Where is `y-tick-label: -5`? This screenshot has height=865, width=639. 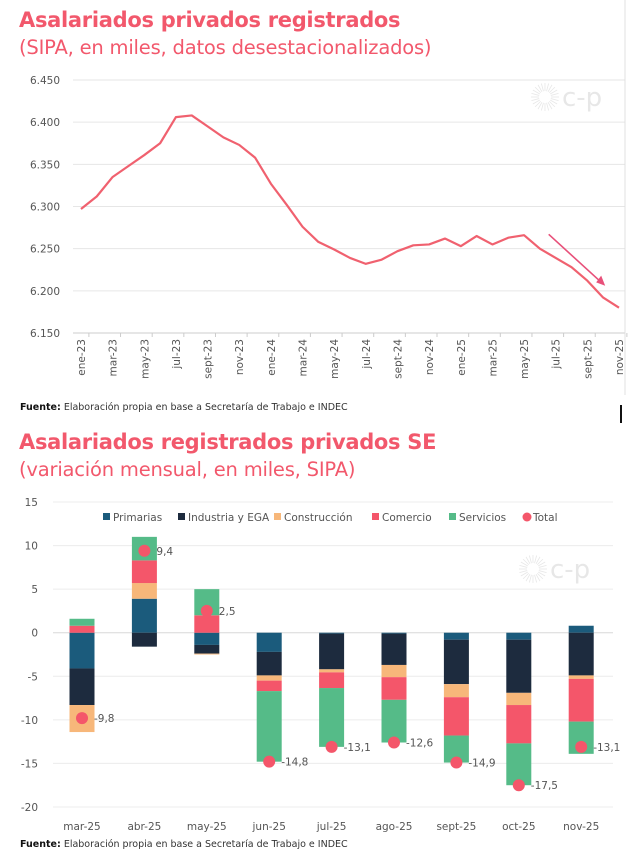
y-tick-label: -5 is located at coordinates (33, 677).